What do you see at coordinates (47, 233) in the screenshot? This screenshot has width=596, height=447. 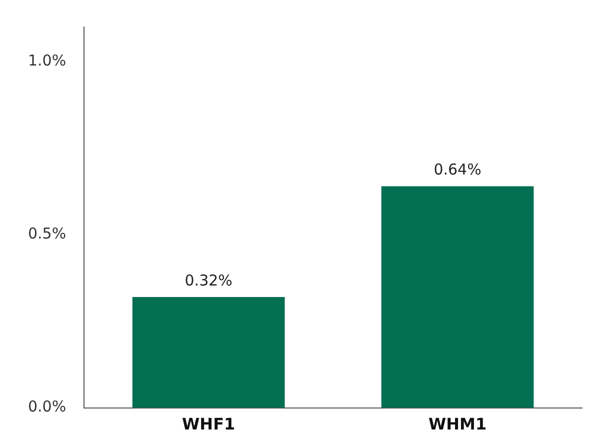 I see `y-tick-label: 0.5%` at bounding box center [47, 233].